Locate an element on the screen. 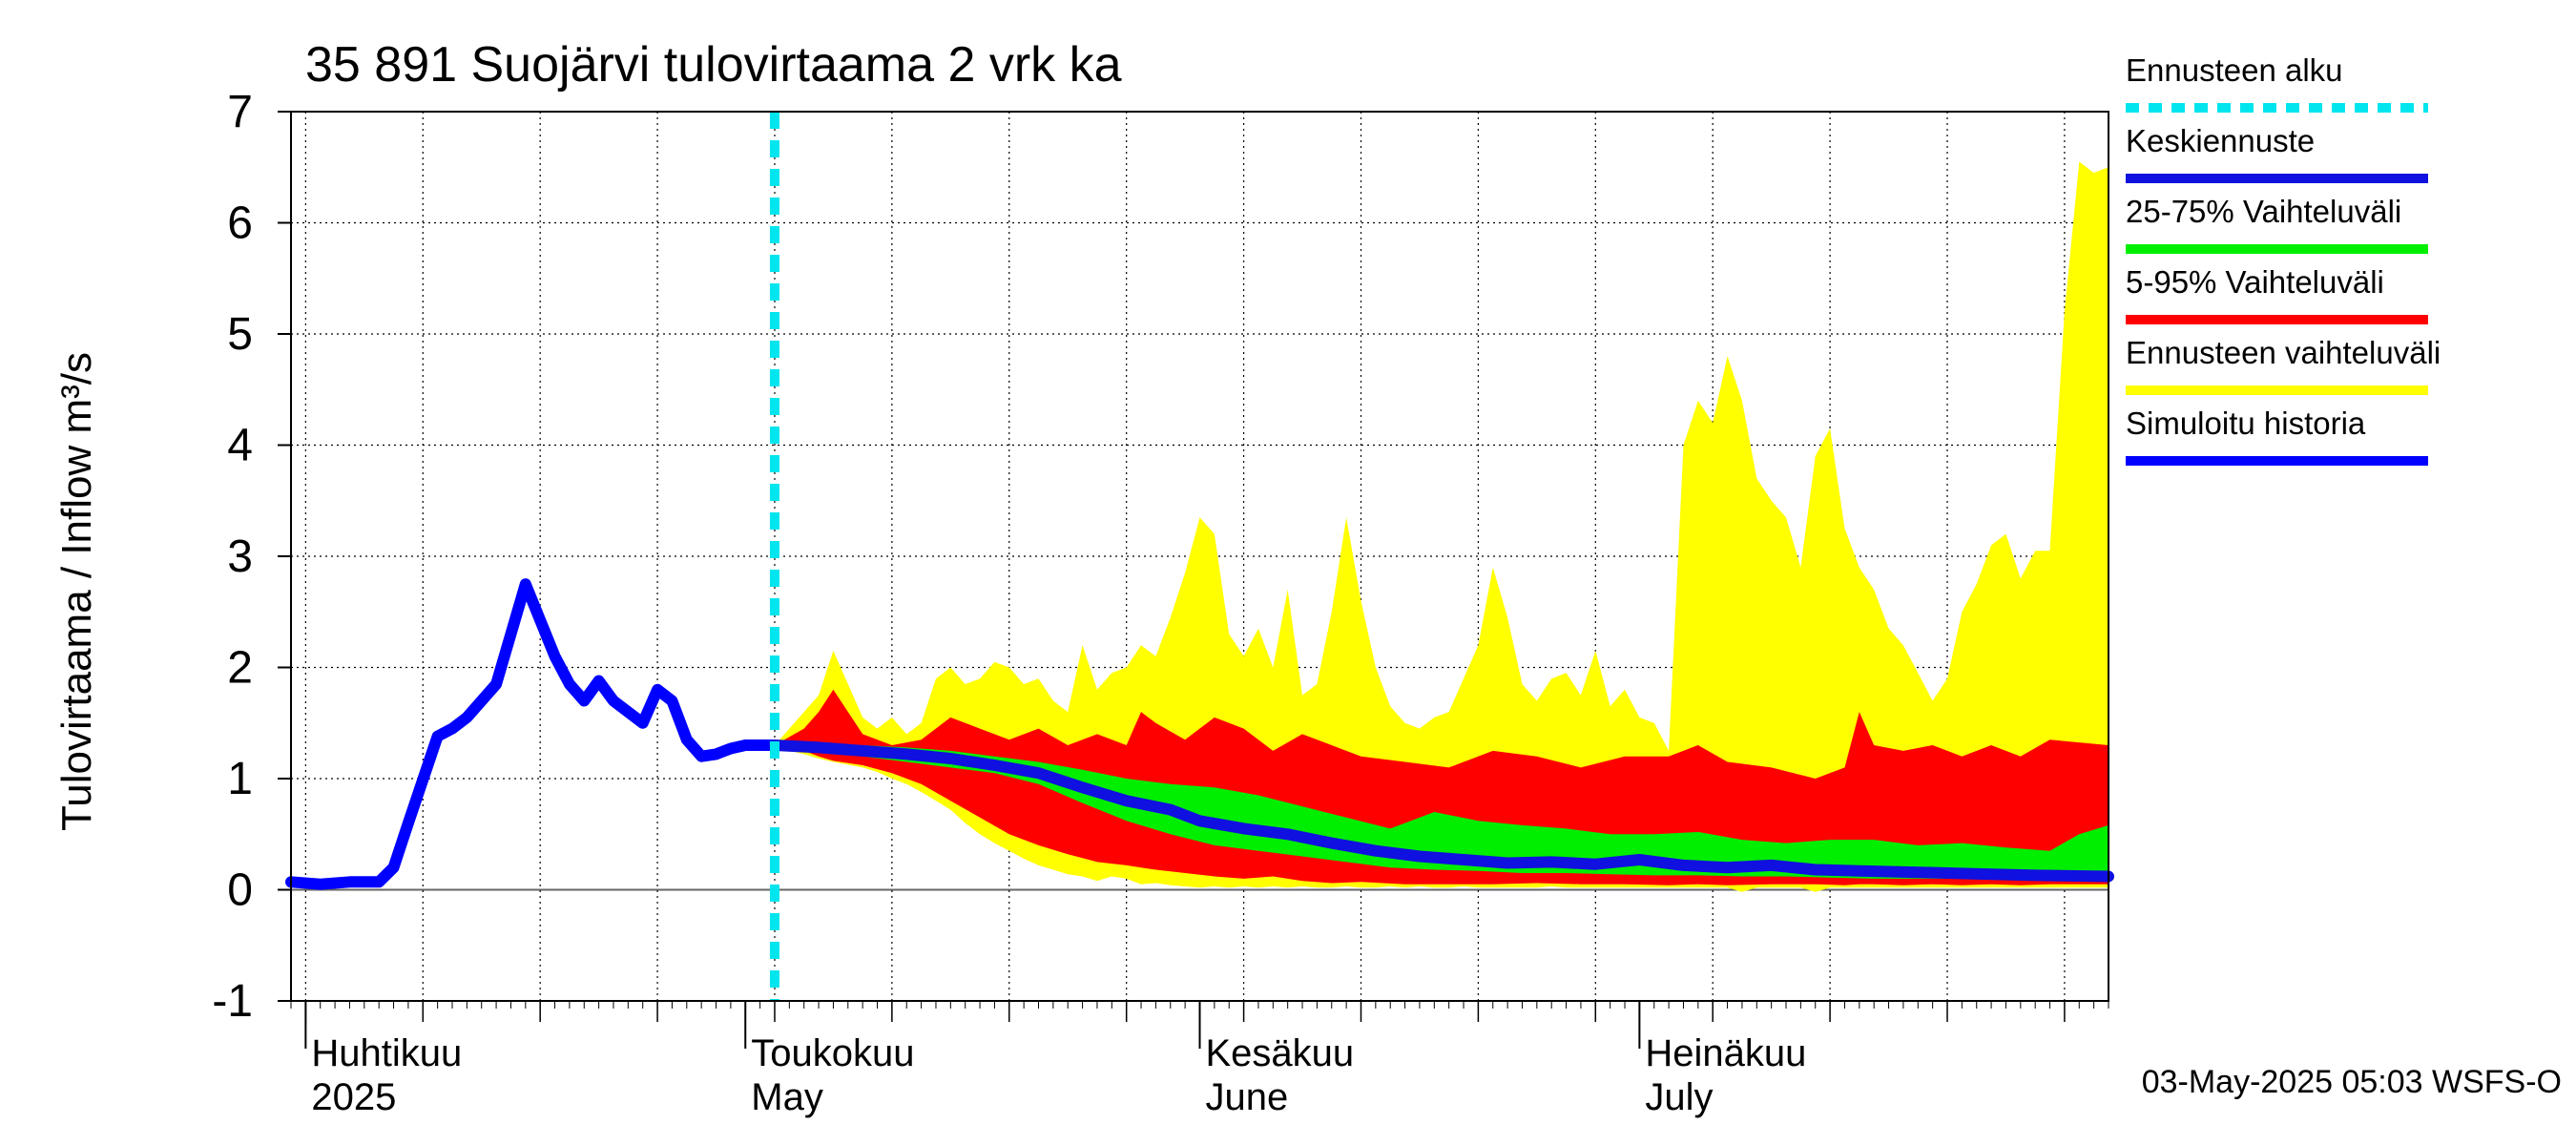 The image size is (2576, 1145). y-tick-label: 5 is located at coordinates (240, 335).